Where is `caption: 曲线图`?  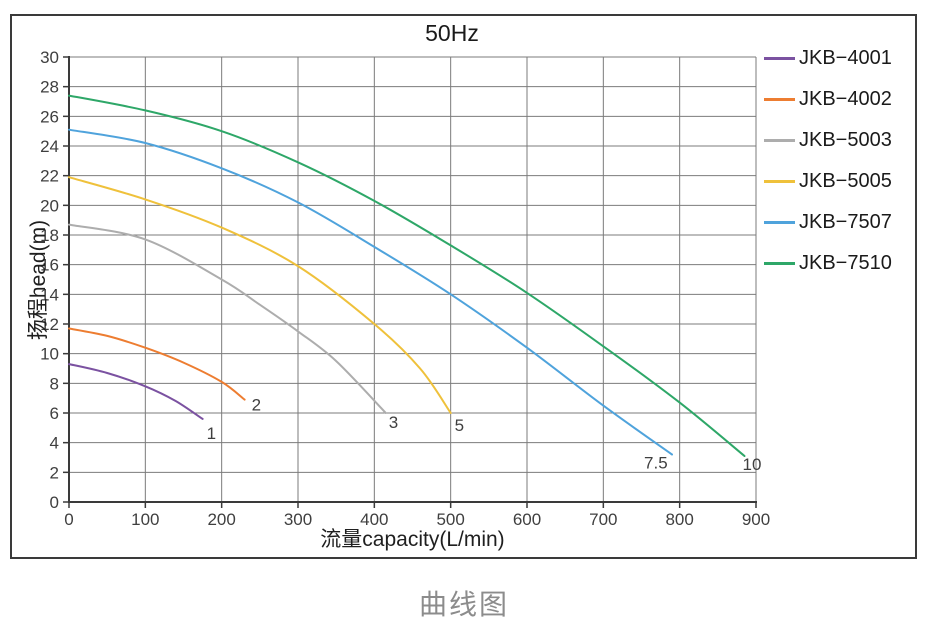
caption: 曲线图 is located at coordinates (463, 604).